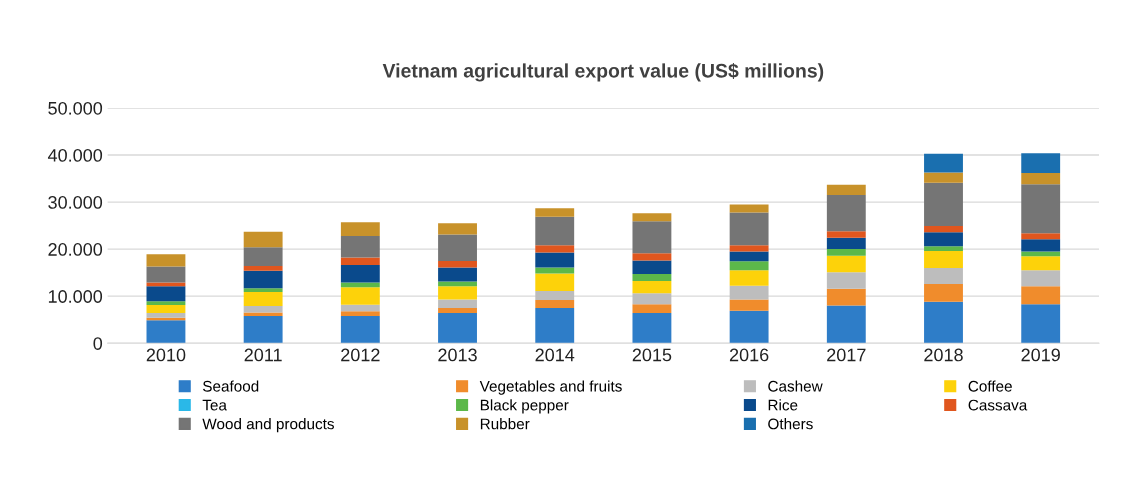 This screenshot has height=480, width=1133. What do you see at coordinates (1040, 355) in the screenshot?
I see `x-tick-label: 2019` at bounding box center [1040, 355].